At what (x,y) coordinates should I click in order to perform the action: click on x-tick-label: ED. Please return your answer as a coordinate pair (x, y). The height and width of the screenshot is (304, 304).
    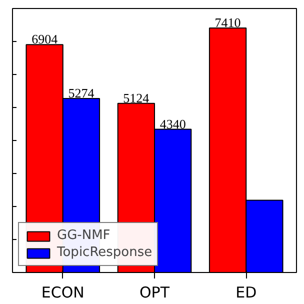
    Looking at the image, I should click on (246, 293).